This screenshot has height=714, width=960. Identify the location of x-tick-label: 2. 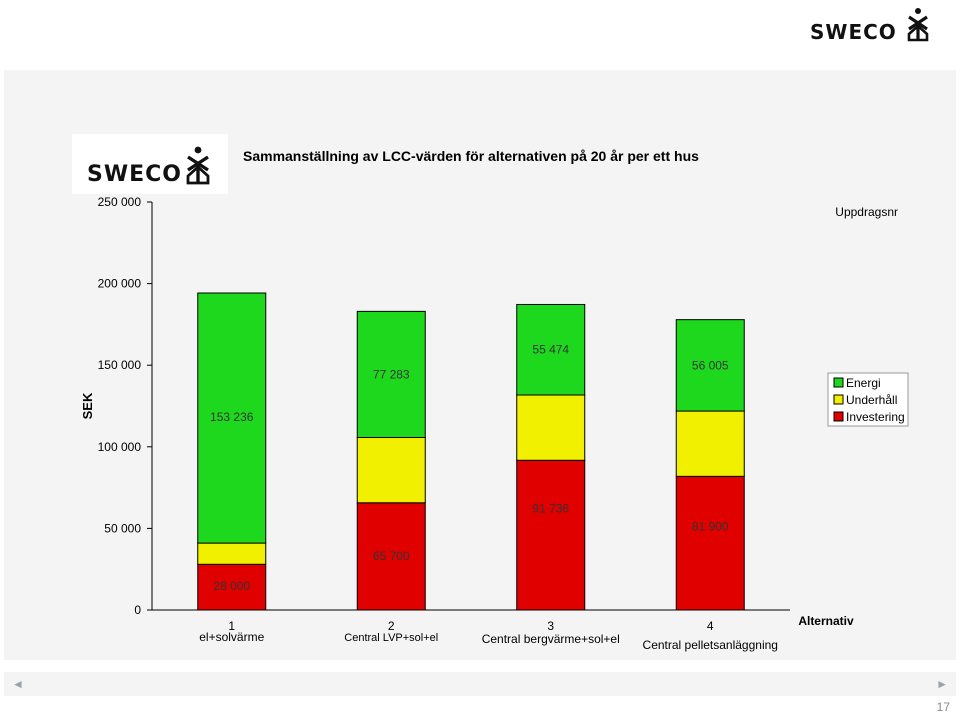
(391, 626).